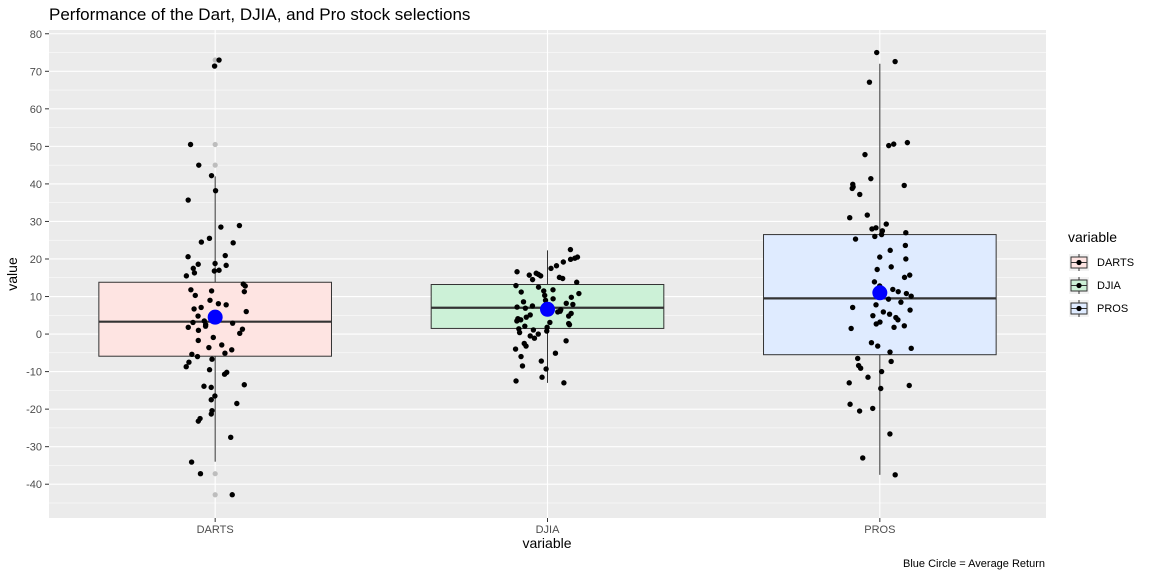  I want to click on legend-item-darts: DARTS, so click(1101, 262).